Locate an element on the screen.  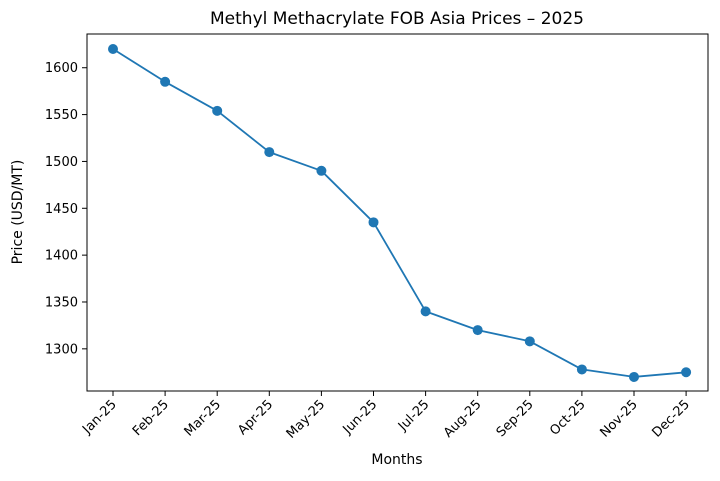
y-tick-label: 1300 is located at coordinates (61, 349).